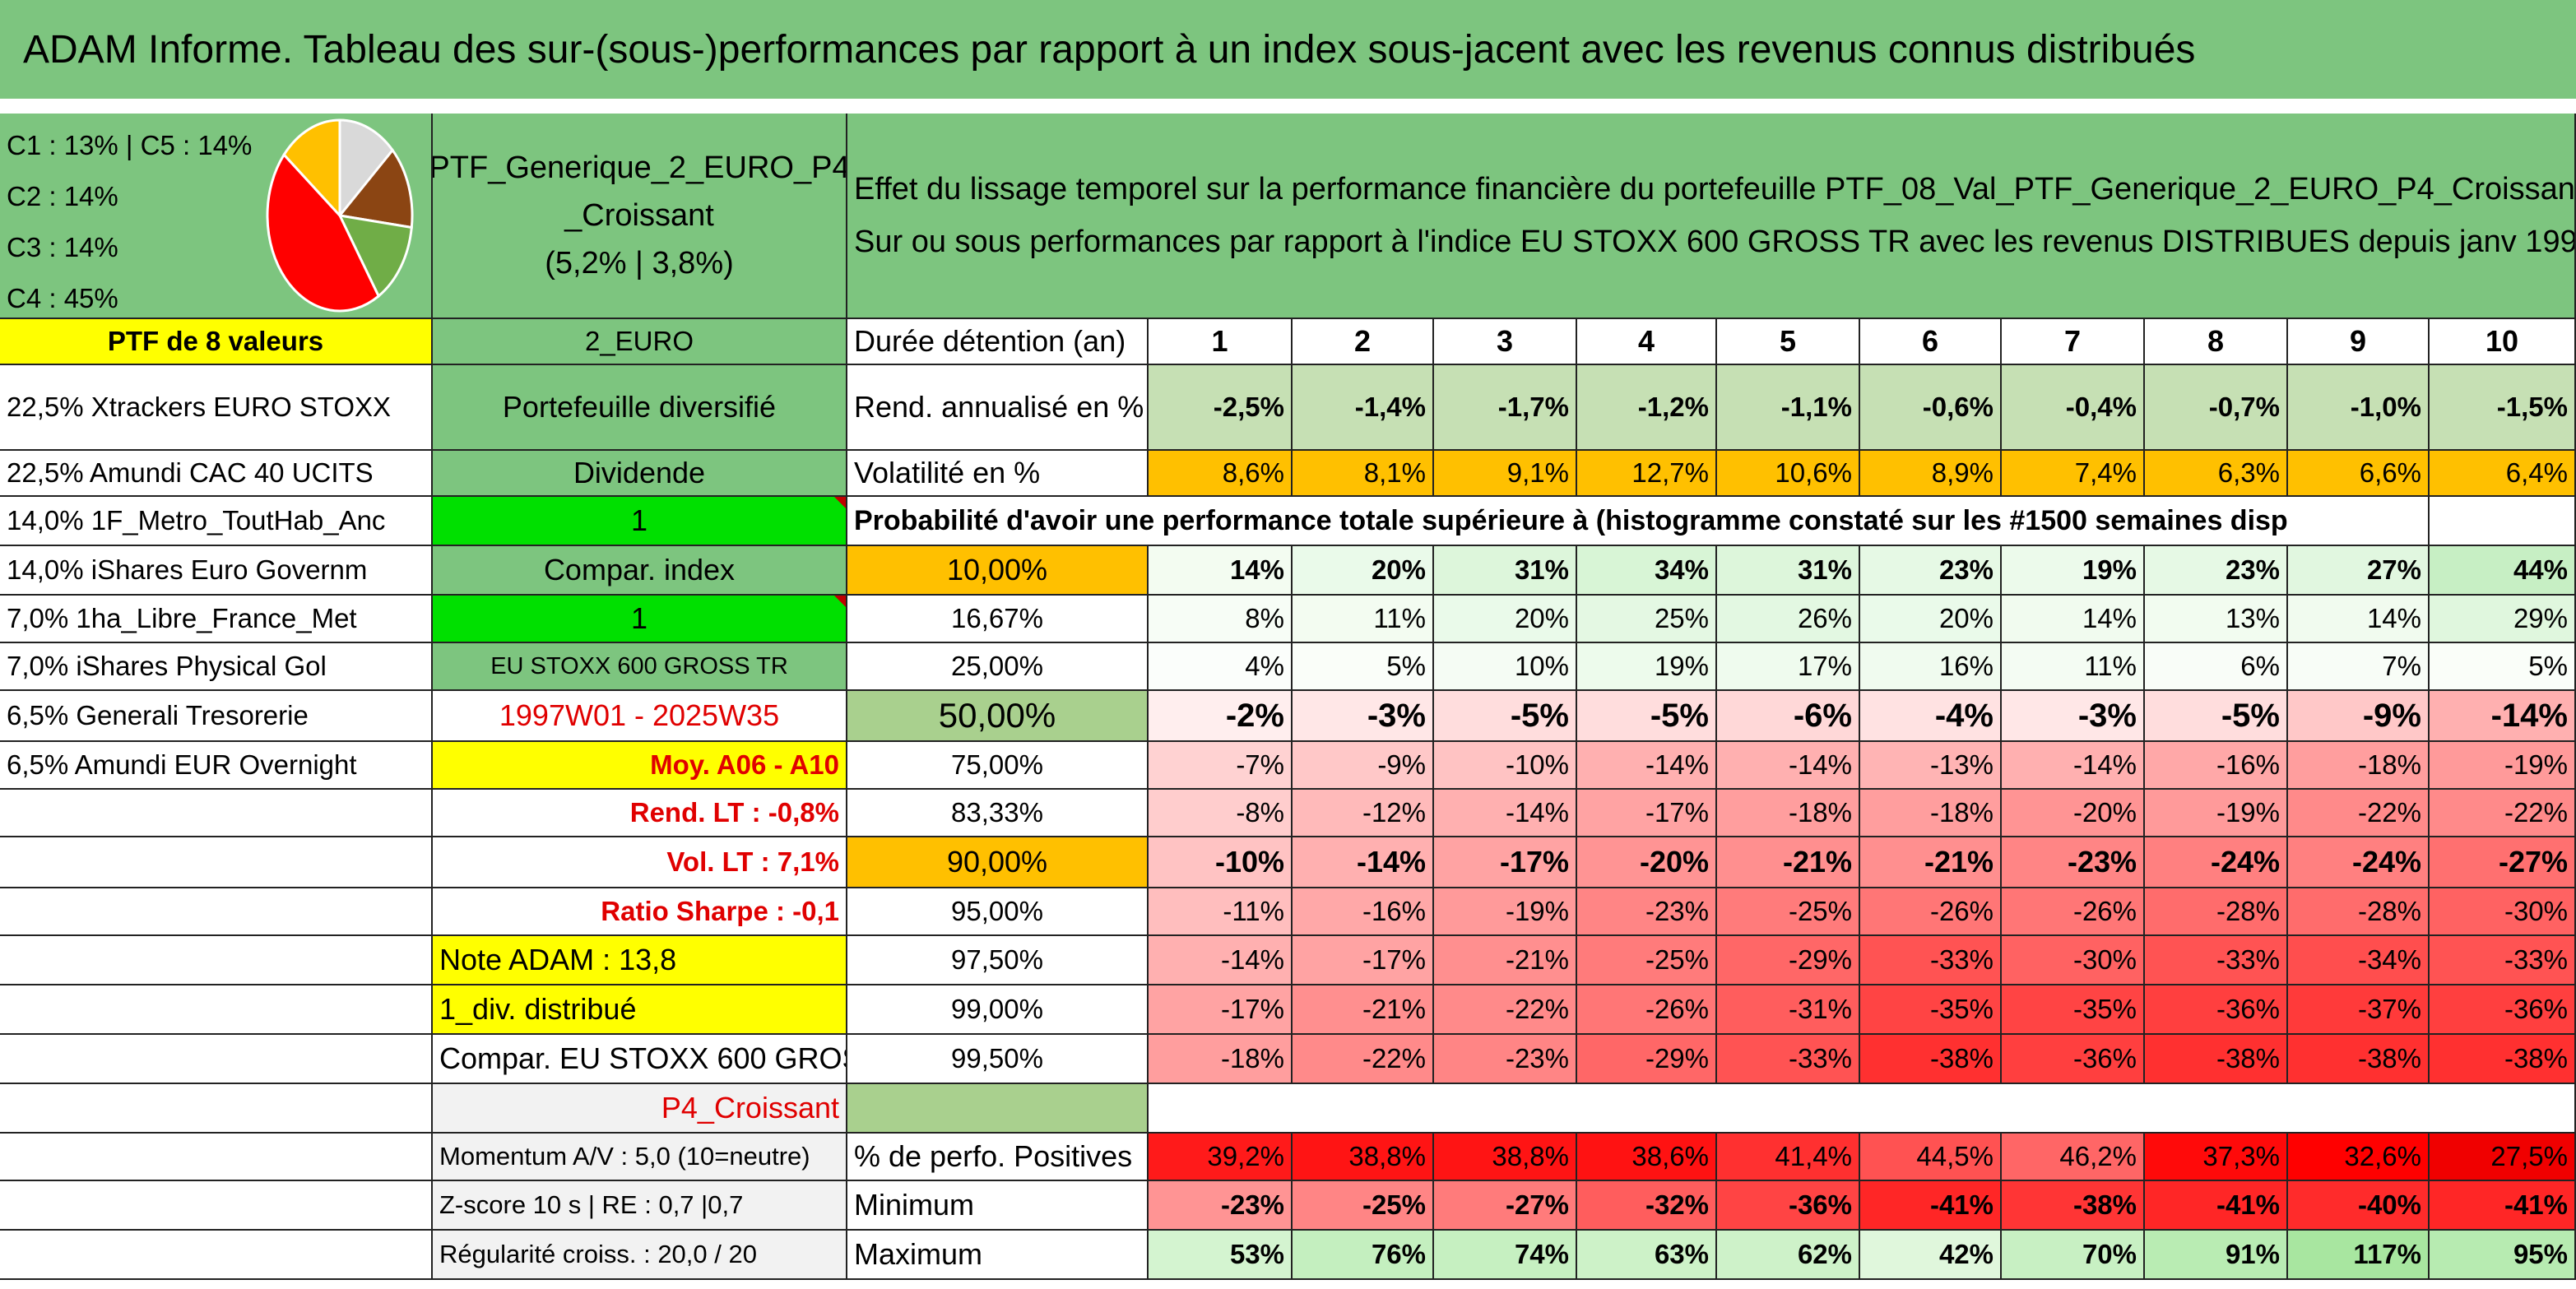  Describe the element at coordinates (640, 912) in the screenshot. I see `sharpe-ratio: Ratio Sharpe : -0,1` at that location.